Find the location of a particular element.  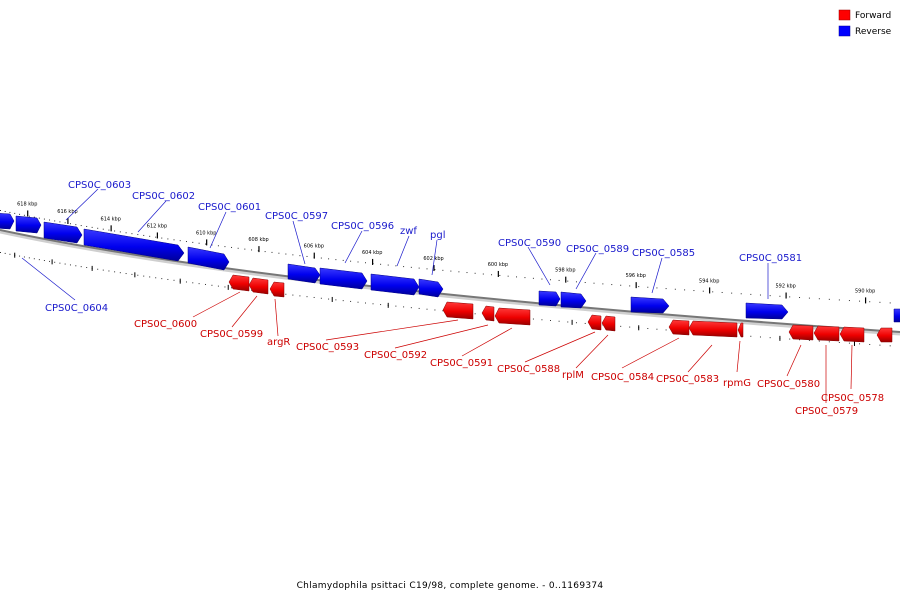

gene-label: CPS0C_0591 is located at coordinates (461, 363).